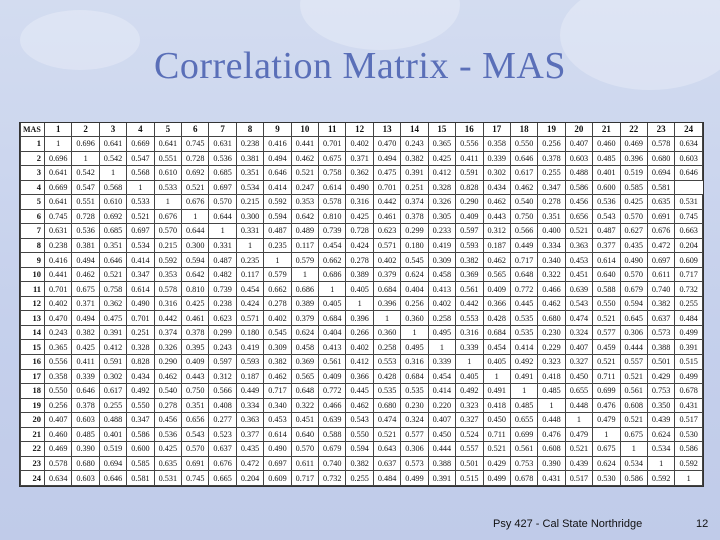 Image resolution: width=720 pixels, height=540 pixels. I want to click on correlation-cell: 0.363, so click(250, 420).